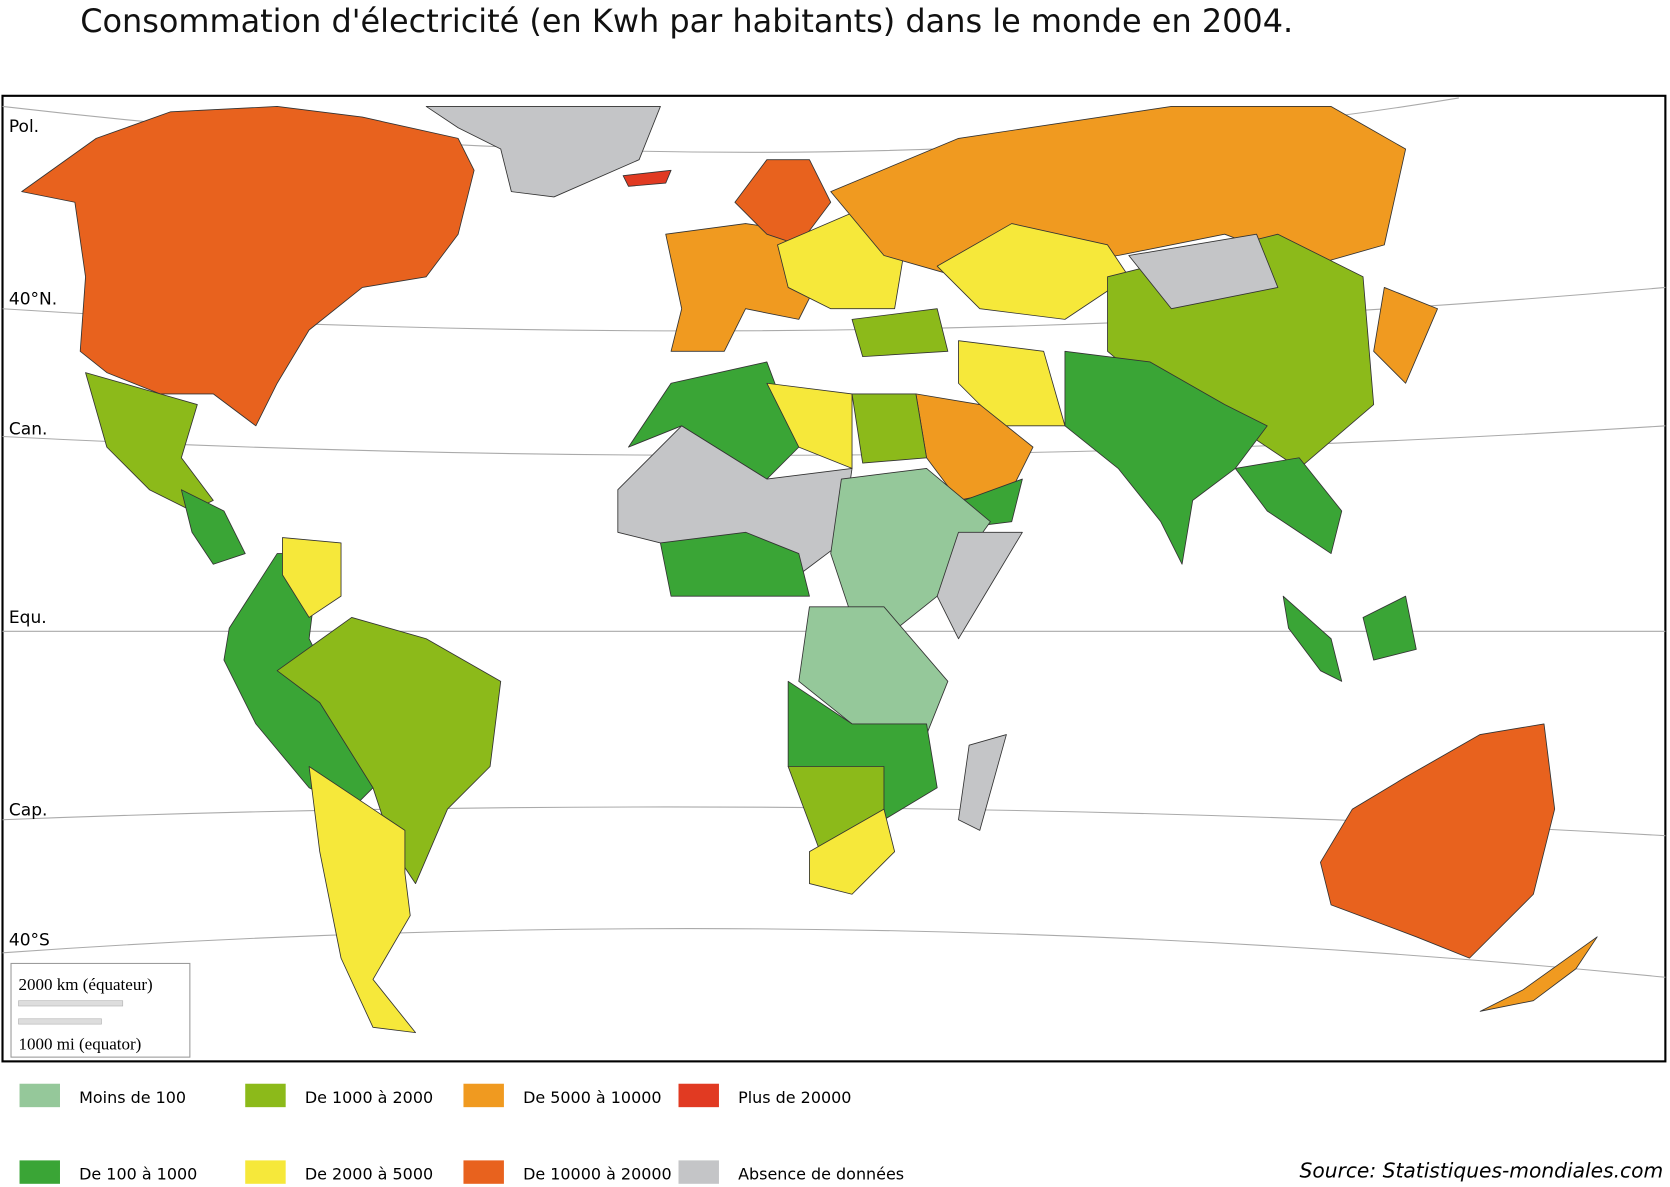 The height and width of the screenshot is (1187, 1670). I want to click on parallel-label: 40°S, so click(29, 940).